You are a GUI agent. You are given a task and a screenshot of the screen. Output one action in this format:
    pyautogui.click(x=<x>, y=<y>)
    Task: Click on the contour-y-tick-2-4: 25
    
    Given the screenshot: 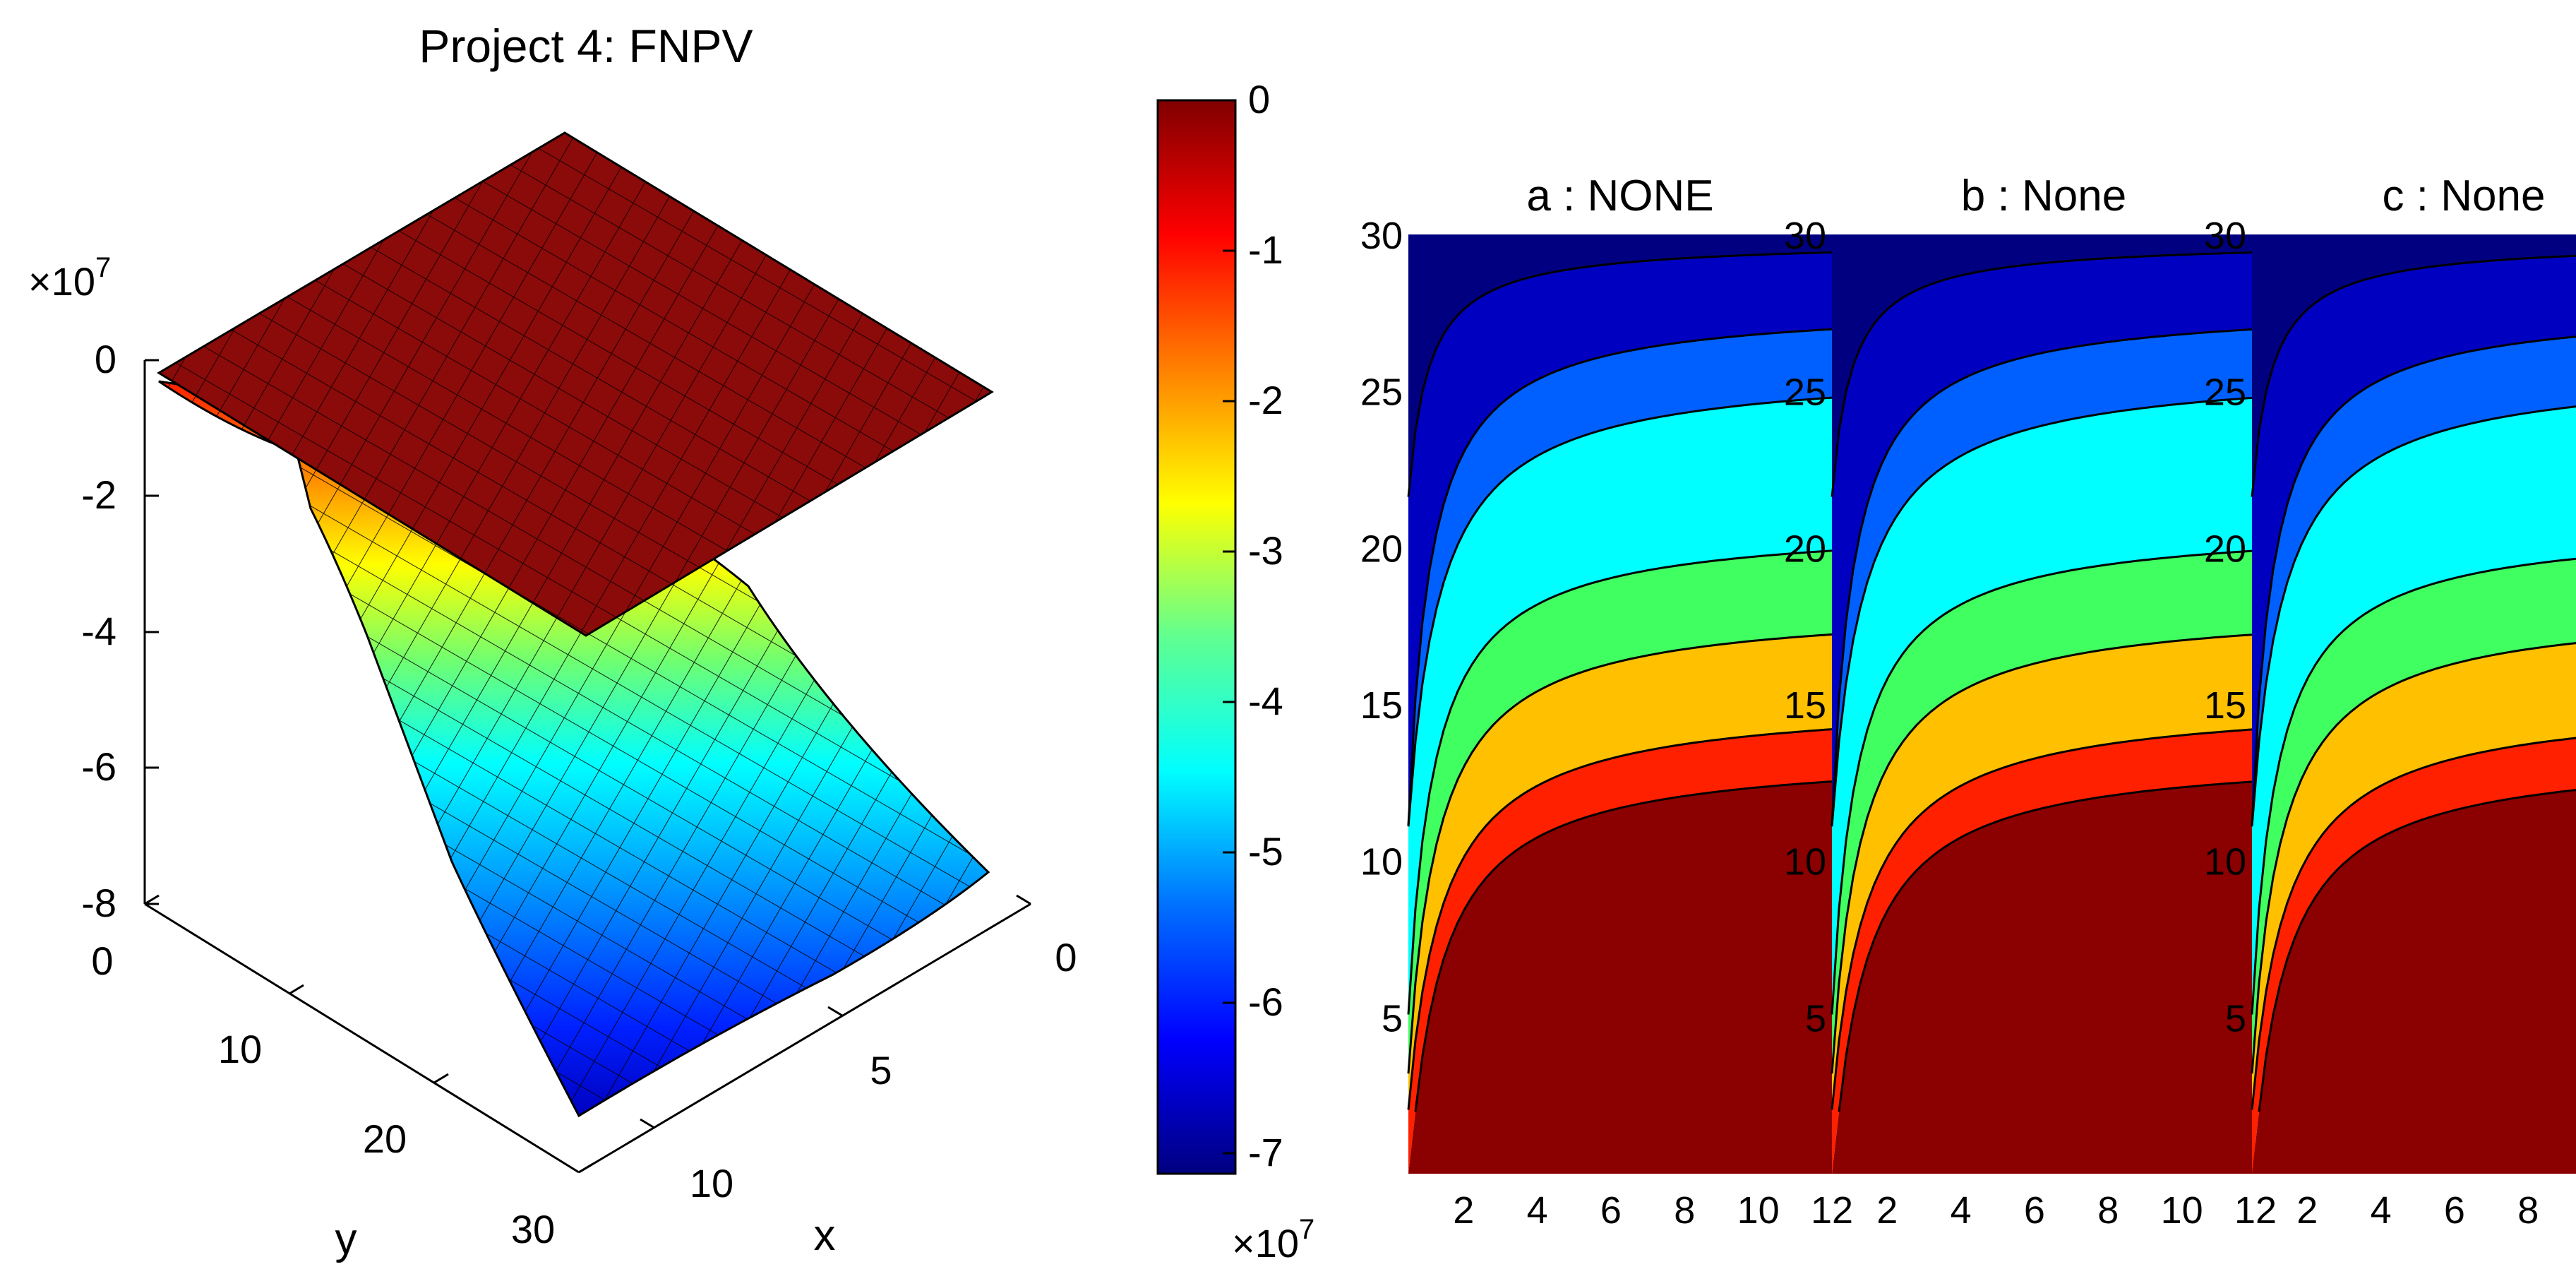 What is the action you would take?
    pyautogui.click(x=2225, y=392)
    